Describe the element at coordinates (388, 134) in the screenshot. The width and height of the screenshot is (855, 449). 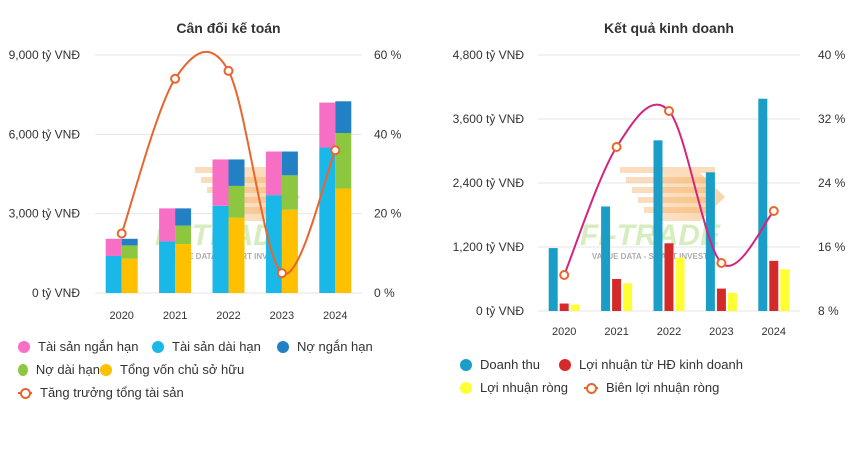
I see `y2-tick-label: 40 %` at that location.